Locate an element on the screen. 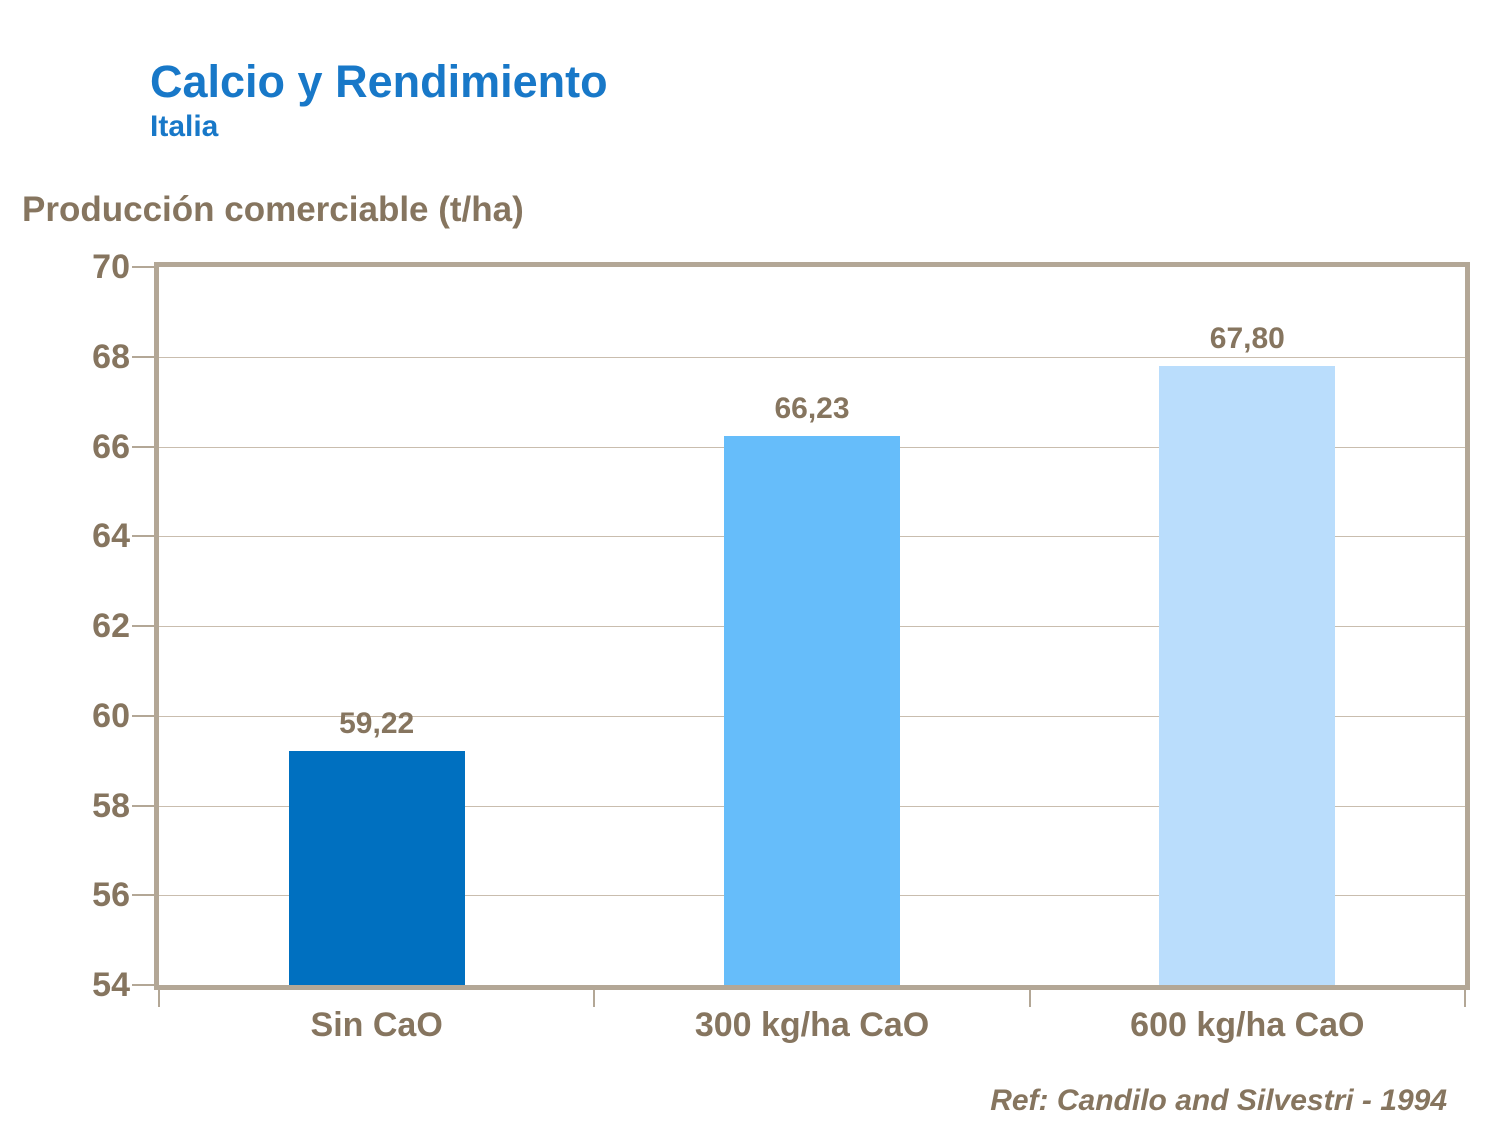 This screenshot has height=1125, width=1500. y-tick-label: 60 is located at coordinates (111, 715).